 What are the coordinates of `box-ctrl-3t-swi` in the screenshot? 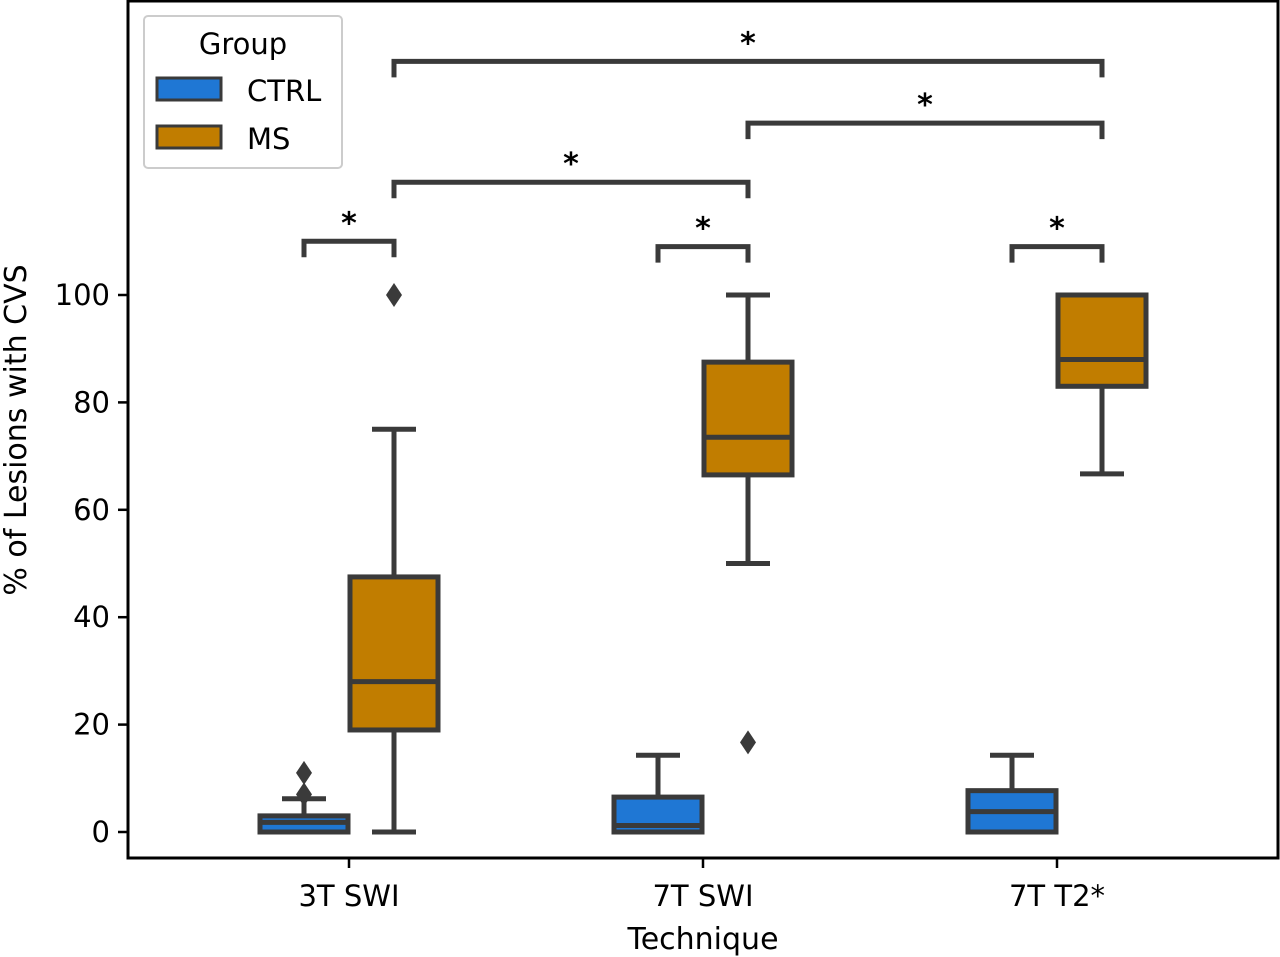 It's located at (304, 797).